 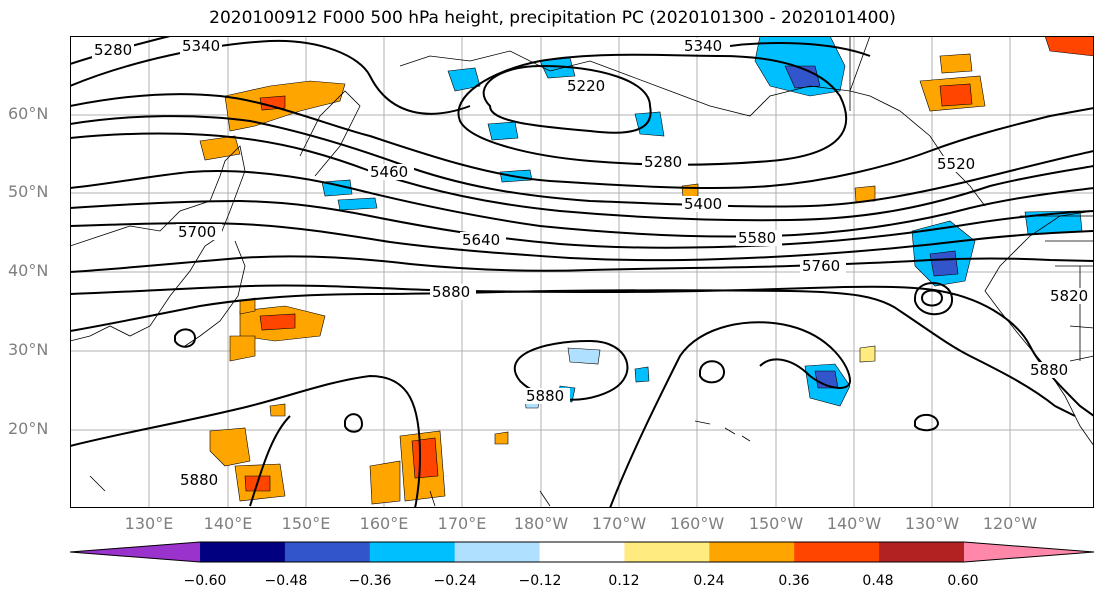 I want to click on lat-label-60n: 60°N, so click(x=28, y=113).